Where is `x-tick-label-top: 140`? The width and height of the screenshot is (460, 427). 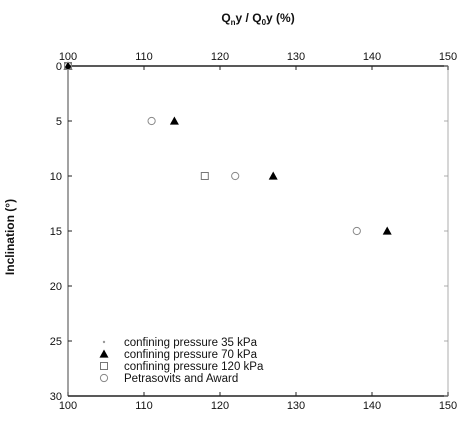 x-tick-label-top: 140 is located at coordinates (372, 57).